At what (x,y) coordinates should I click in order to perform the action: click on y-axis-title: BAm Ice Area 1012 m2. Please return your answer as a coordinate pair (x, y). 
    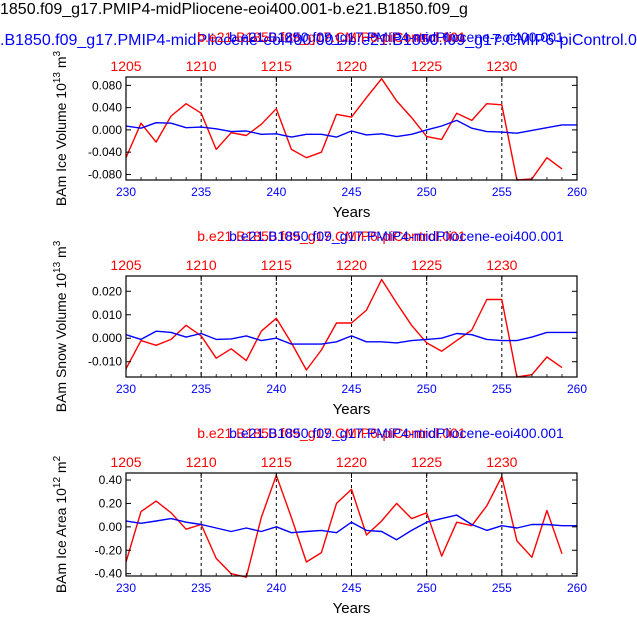
    Looking at the image, I should click on (60, 524).